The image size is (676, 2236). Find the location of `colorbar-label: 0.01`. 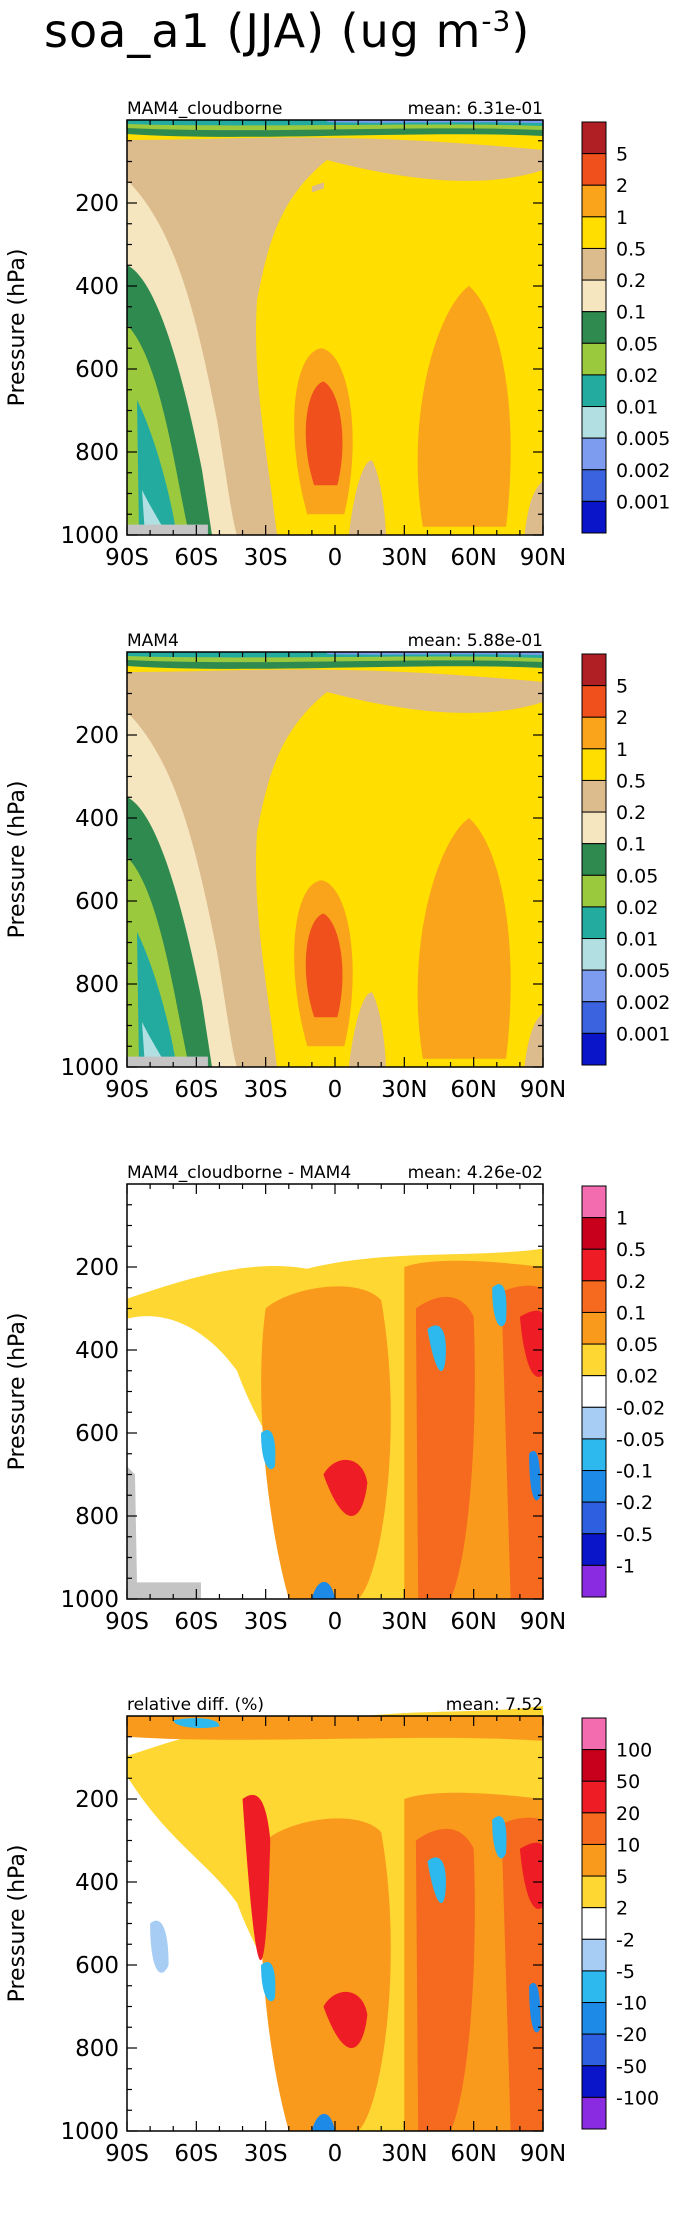

colorbar-label: 0.01 is located at coordinates (637, 940).